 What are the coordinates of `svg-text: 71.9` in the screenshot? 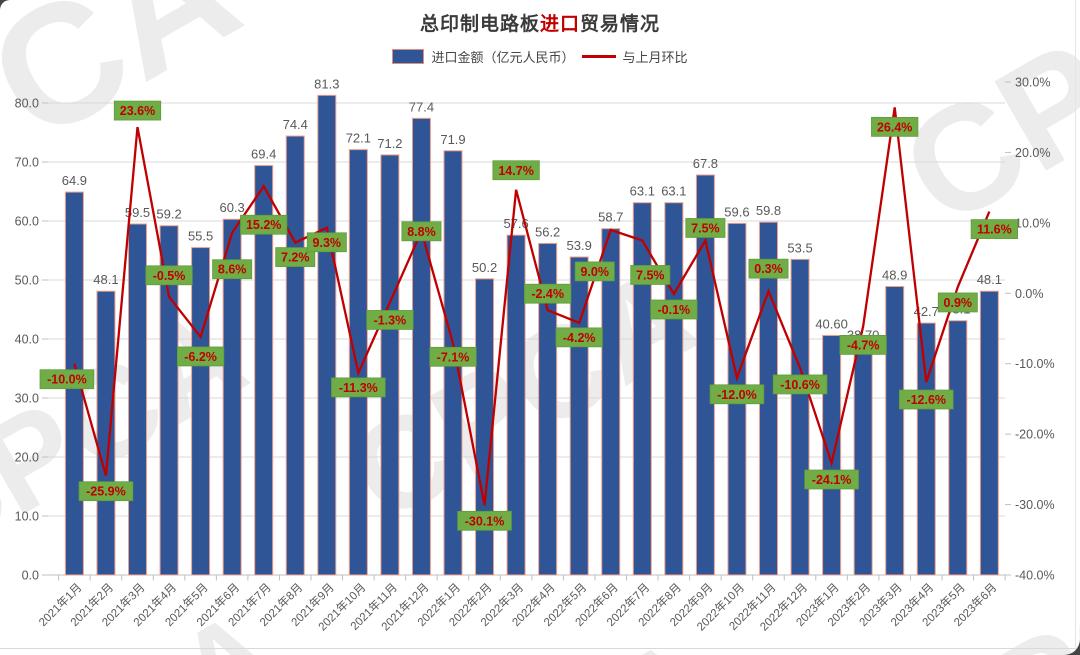 It's located at (452, 139).